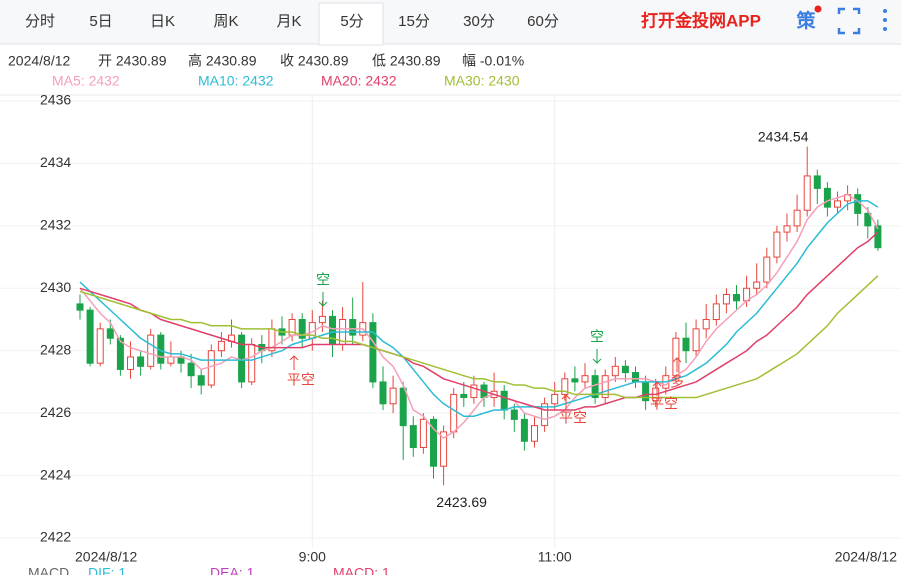 The image size is (901, 575). What do you see at coordinates (162, 21) in the screenshot?
I see `tab: 日K` at bounding box center [162, 21].